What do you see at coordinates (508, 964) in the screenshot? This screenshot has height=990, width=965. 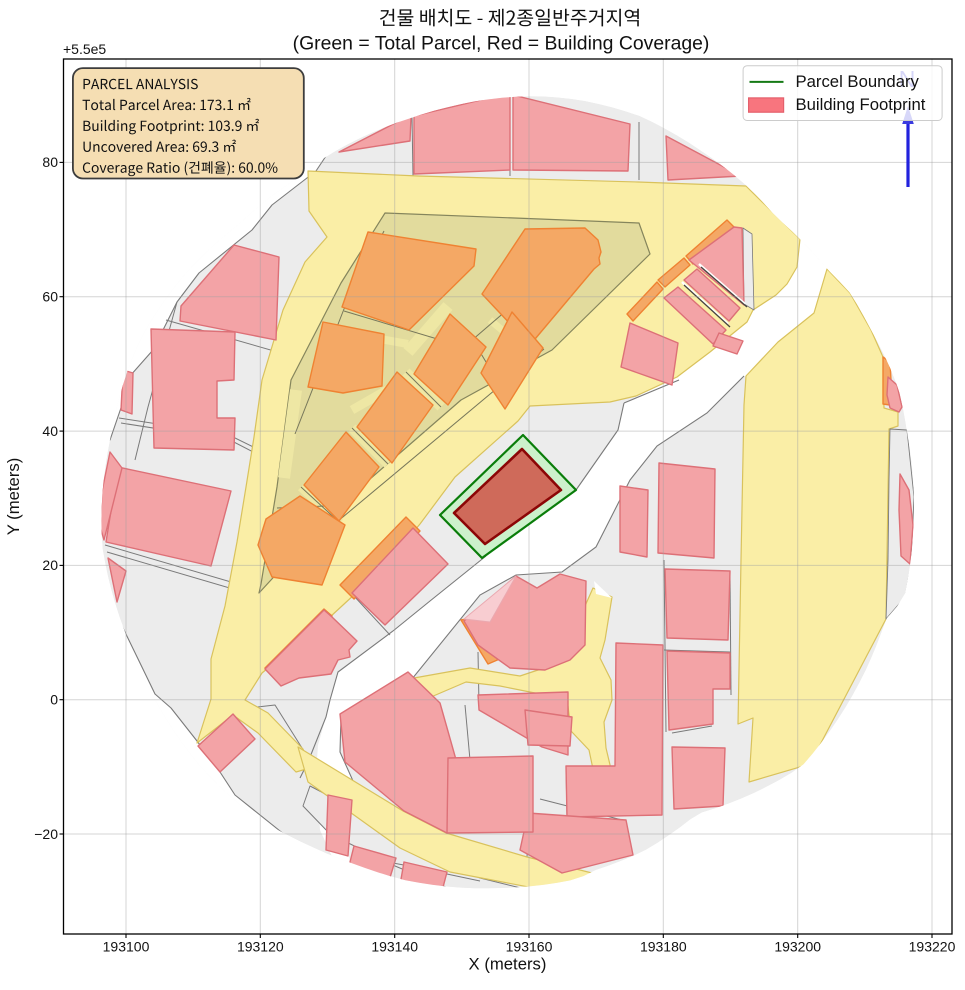 I see `svg-text: X (meters)` at bounding box center [508, 964].